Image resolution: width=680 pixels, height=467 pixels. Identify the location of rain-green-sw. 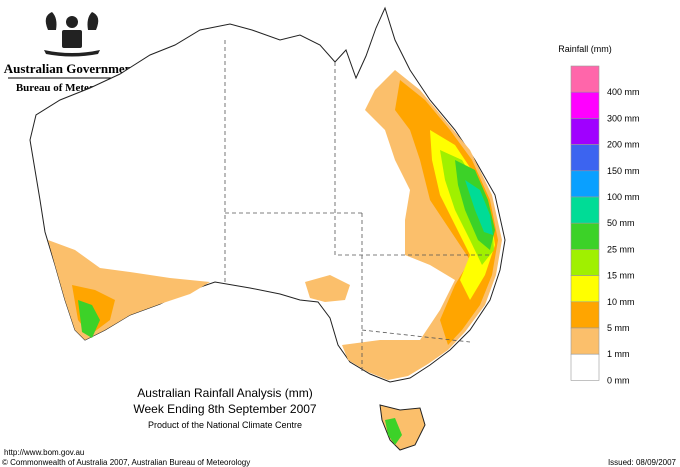
(89, 319).